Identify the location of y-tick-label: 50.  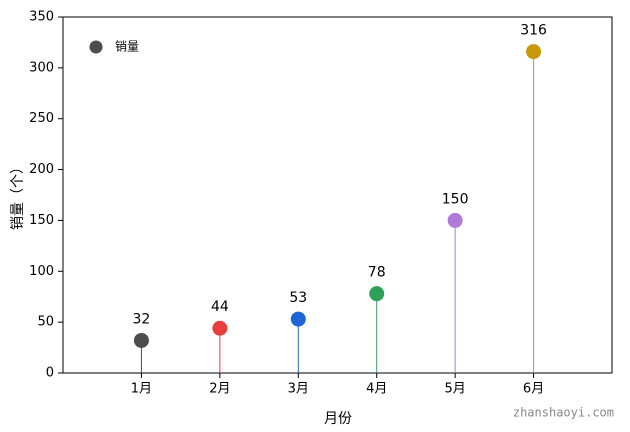
(45, 322).